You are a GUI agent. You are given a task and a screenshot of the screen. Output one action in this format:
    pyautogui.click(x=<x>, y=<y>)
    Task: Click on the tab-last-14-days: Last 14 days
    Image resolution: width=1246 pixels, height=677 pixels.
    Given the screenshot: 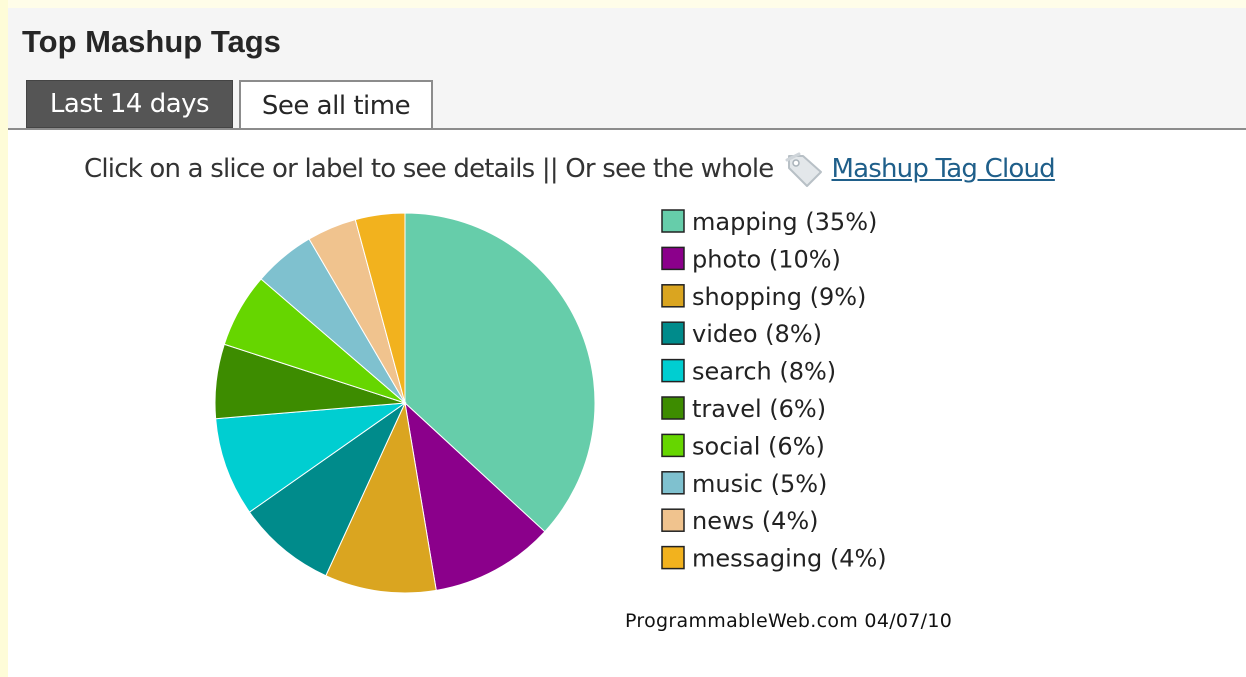 What is the action you would take?
    pyautogui.click(x=129, y=104)
    